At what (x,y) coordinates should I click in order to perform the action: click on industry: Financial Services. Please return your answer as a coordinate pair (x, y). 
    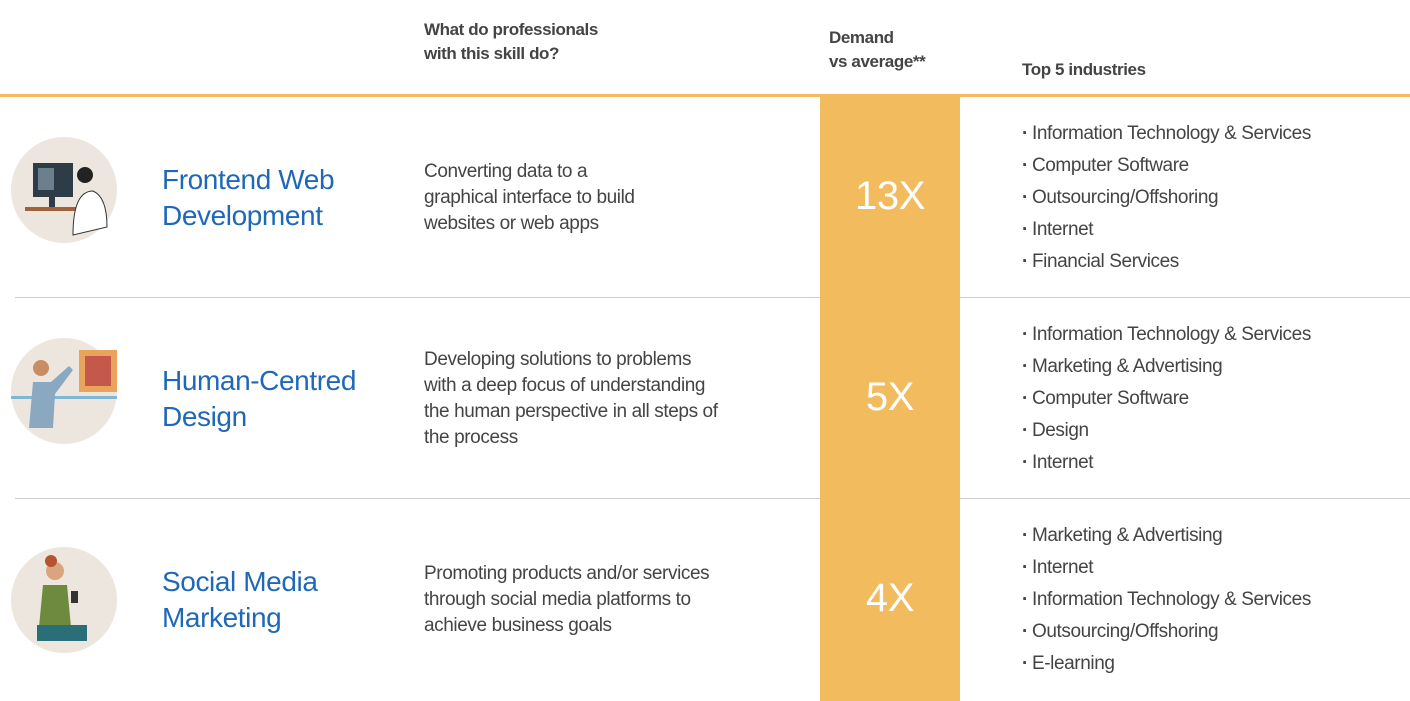
    Looking at the image, I should click on (1166, 262).